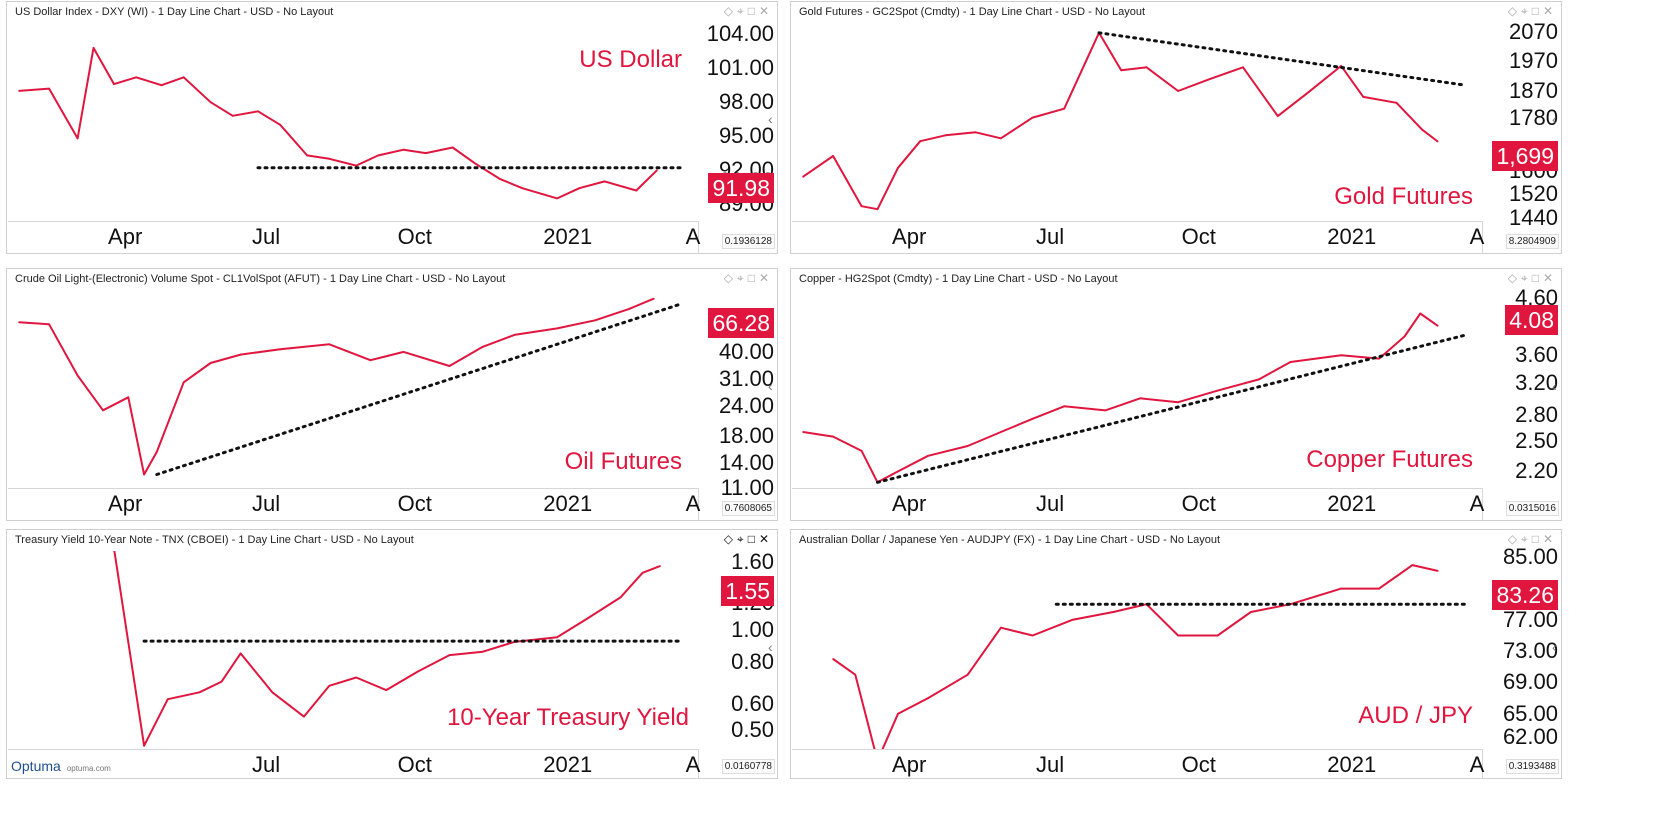 The height and width of the screenshot is (827, 1665). What do you see at coordinates (1532, 766) in the screenshot?
I see `scale-corner-readout: 0.3193488` at bounding box center [1532, 766].